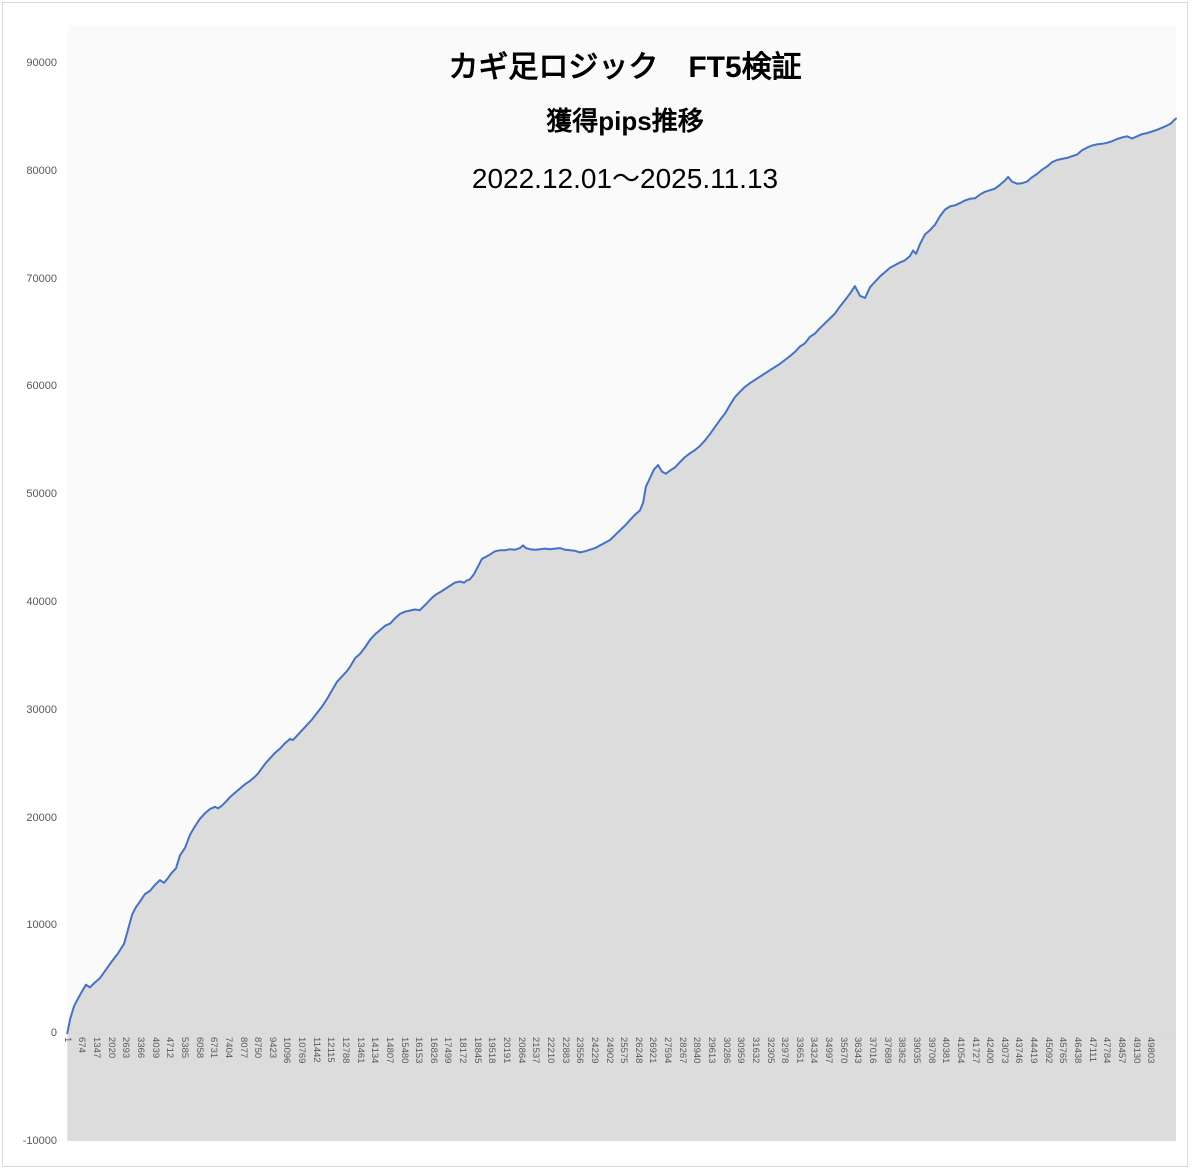  I want to click on x-axis-label: 18845, so click(477, 1050).